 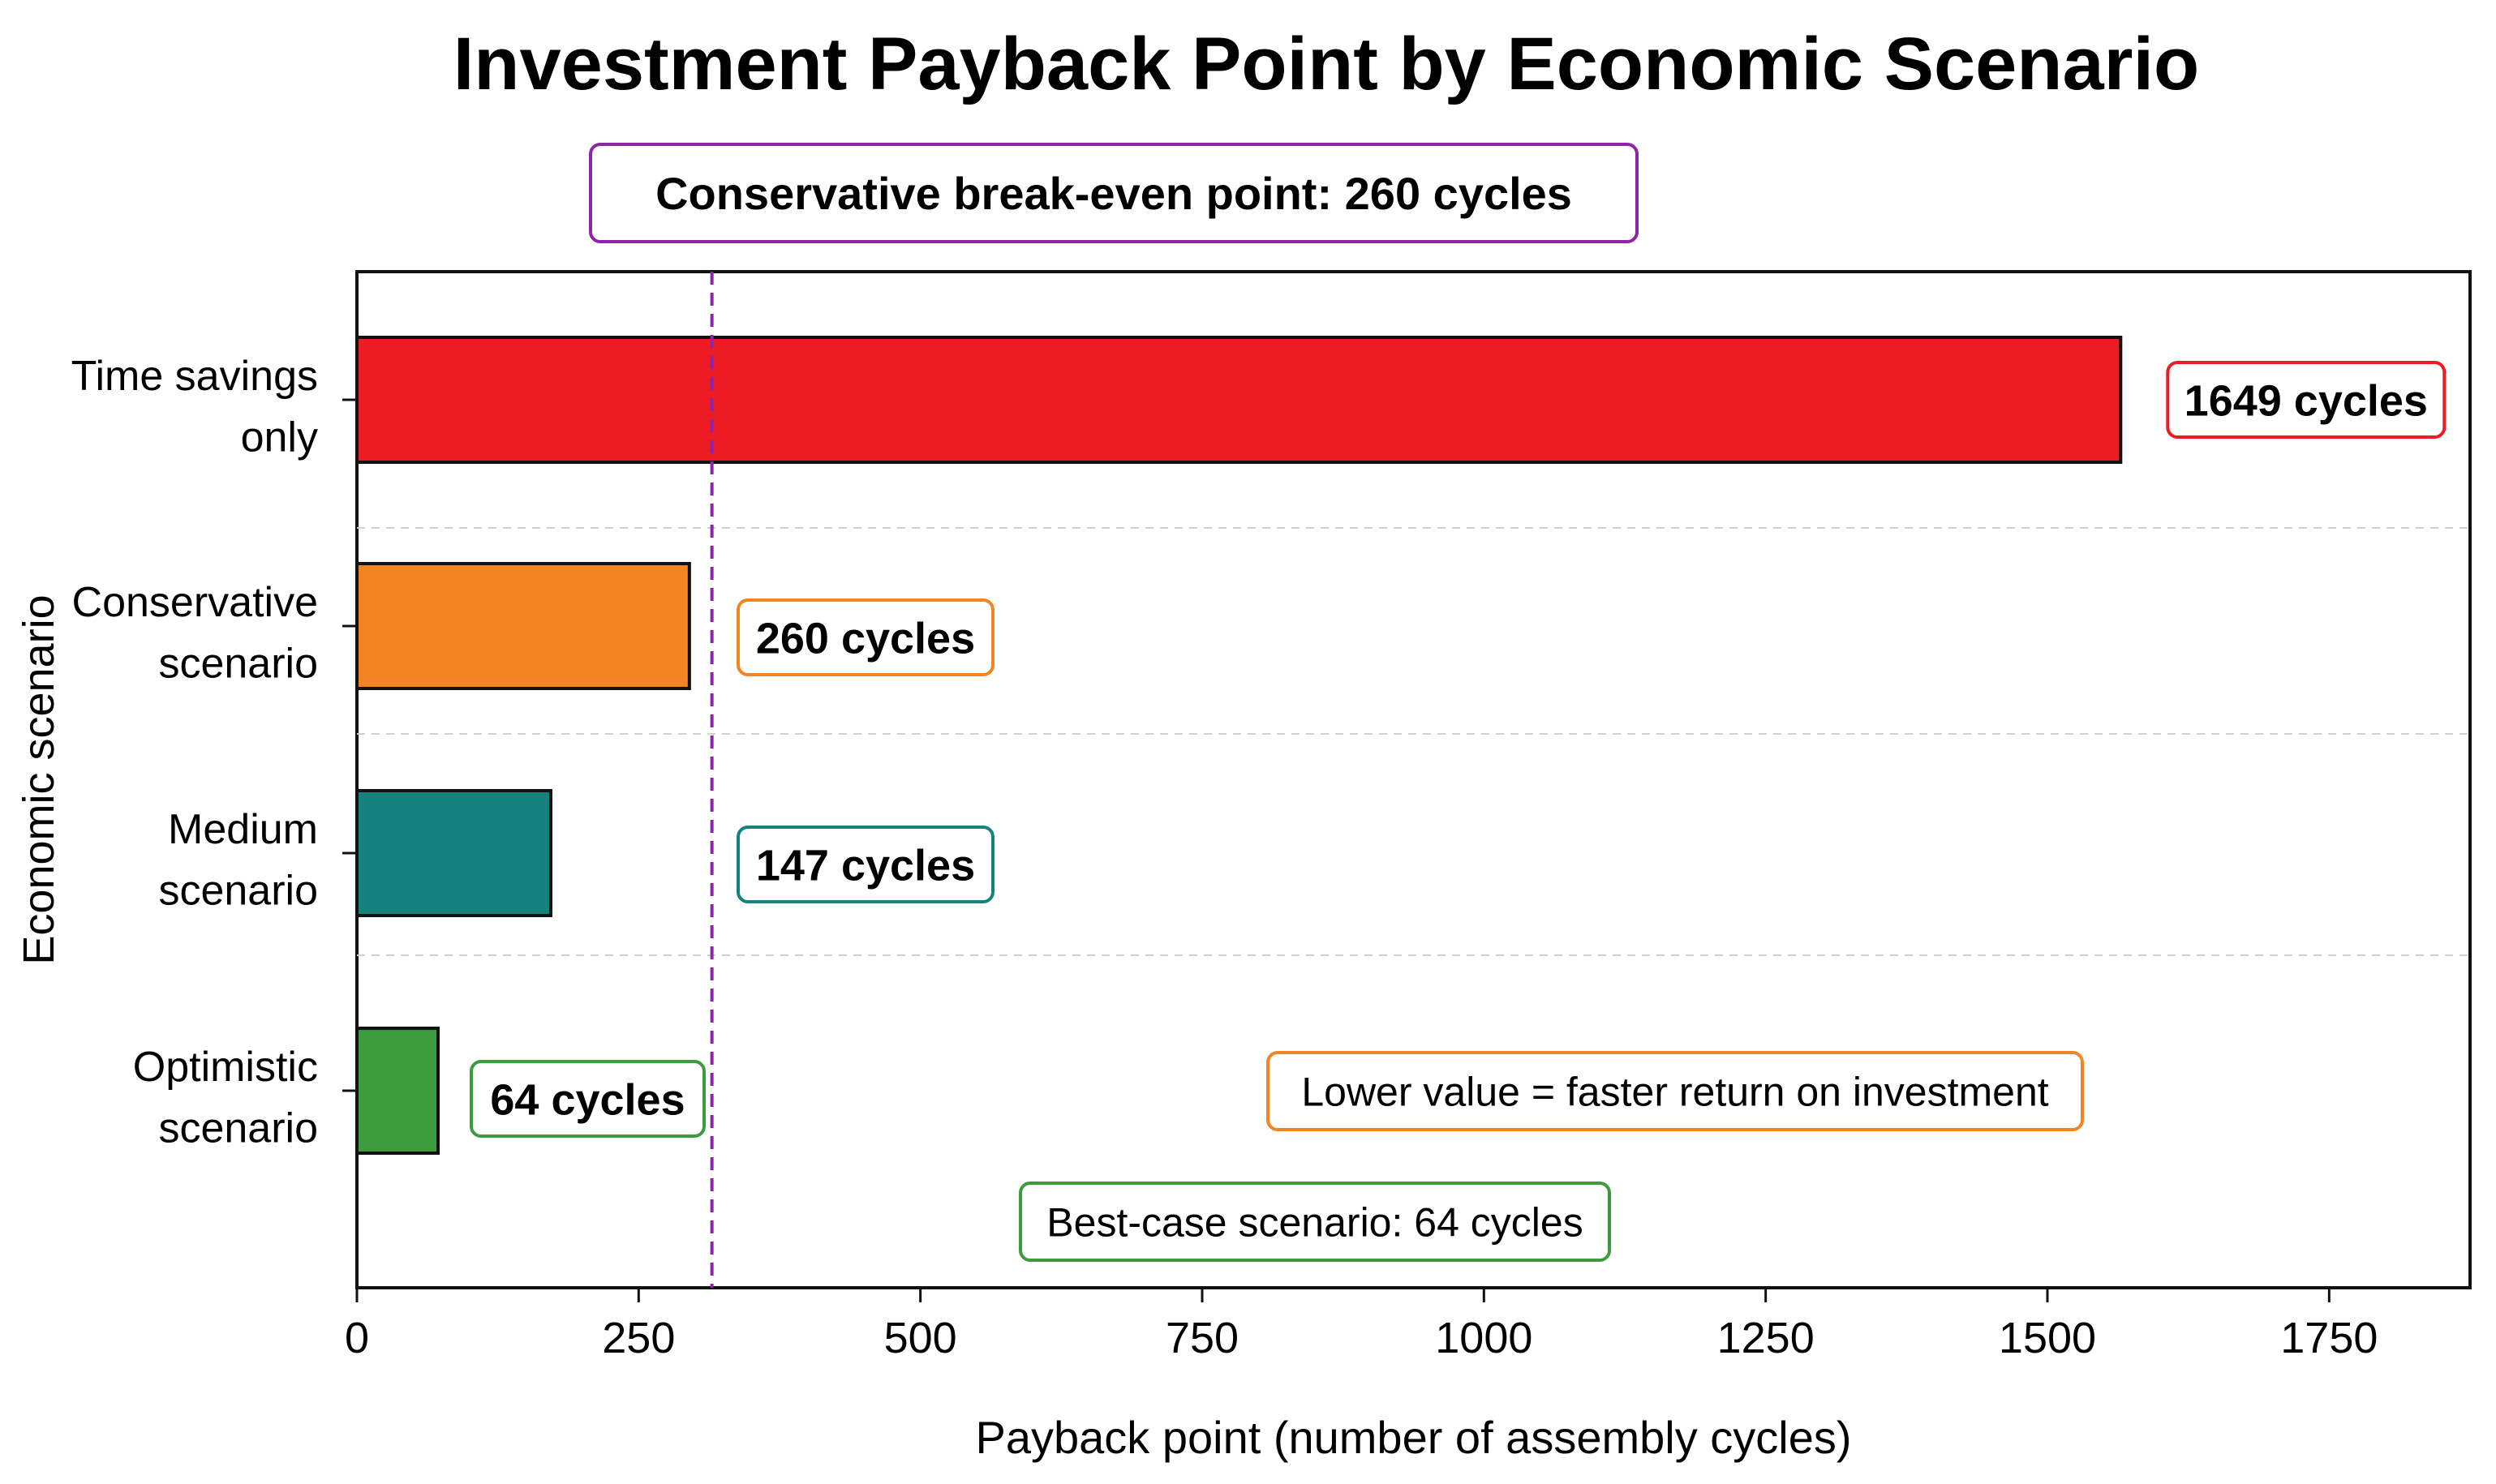 I want to click on value-label: 64 cycles, so click(x=587, y=1099).